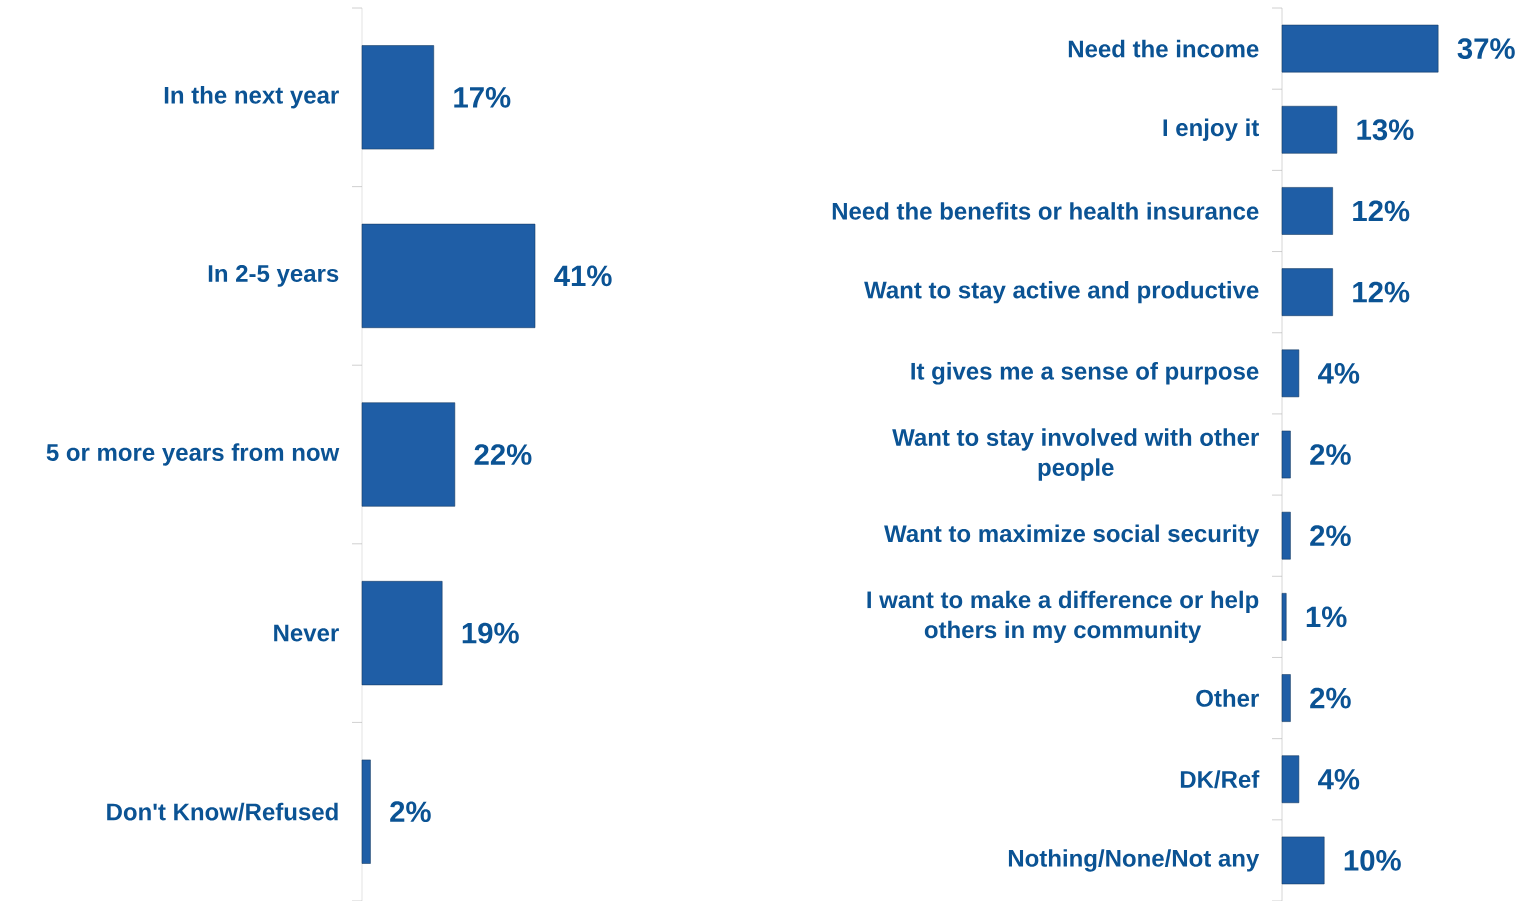 The width and height of the screenshot is (1522, 901). I want to click on y-tick-label: Need the benefits or health insurance, so click(1045, 211).